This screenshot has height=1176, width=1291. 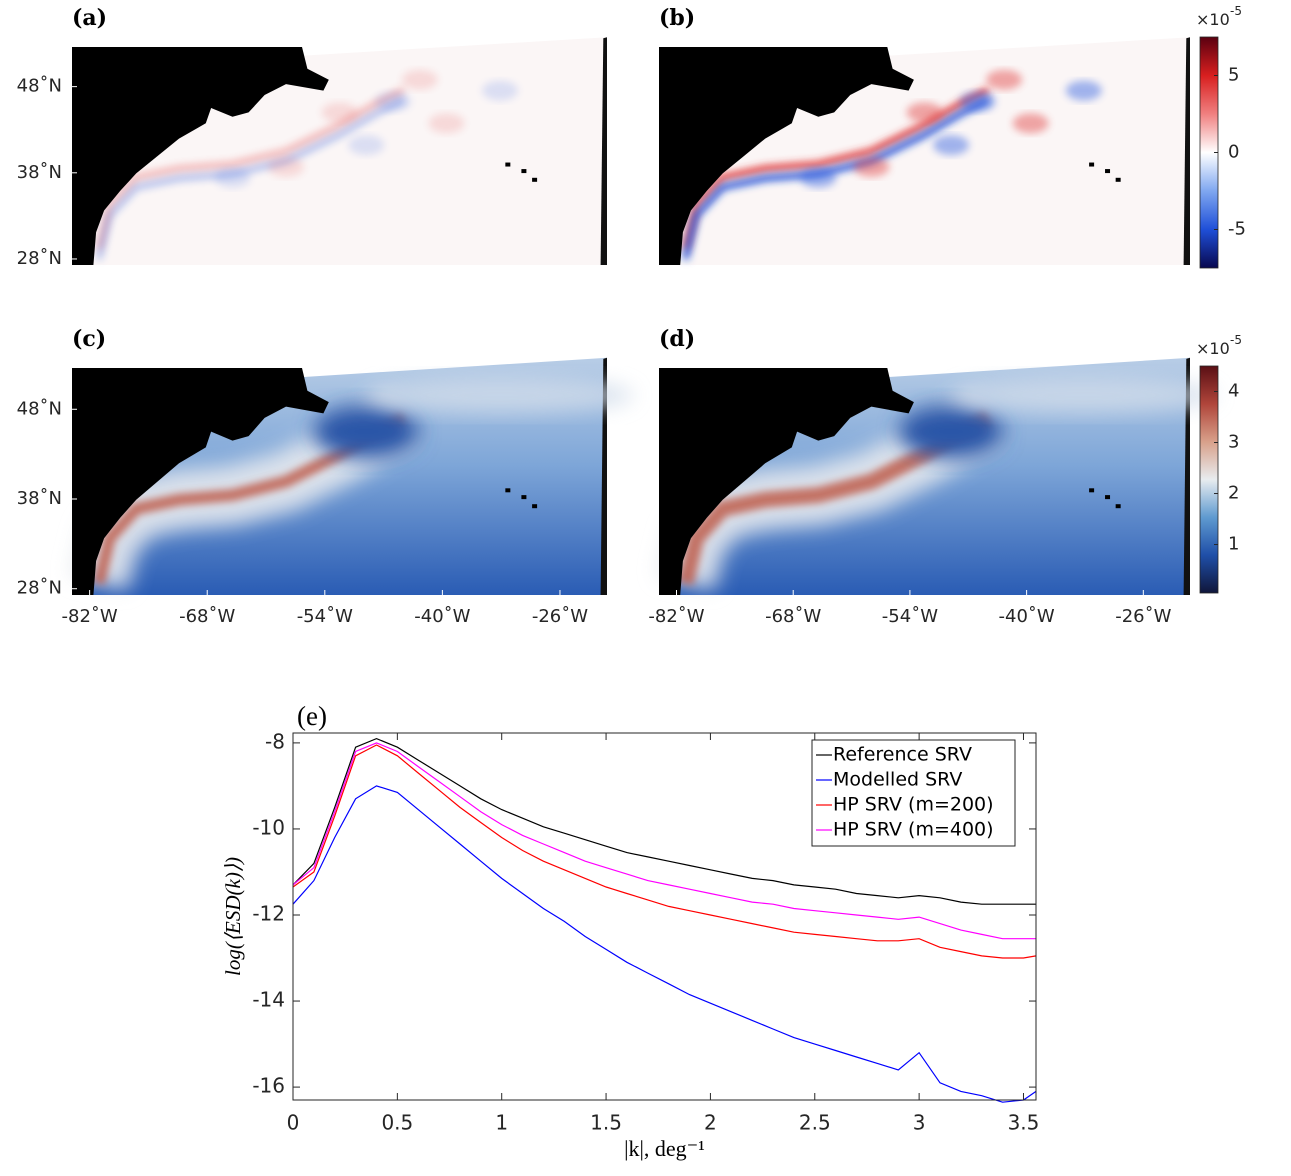 What do you see at coordinates (1233, 152) in the screenshot?
I see `colorbar-tick-label: 0` at bounding box center [1233, 152].